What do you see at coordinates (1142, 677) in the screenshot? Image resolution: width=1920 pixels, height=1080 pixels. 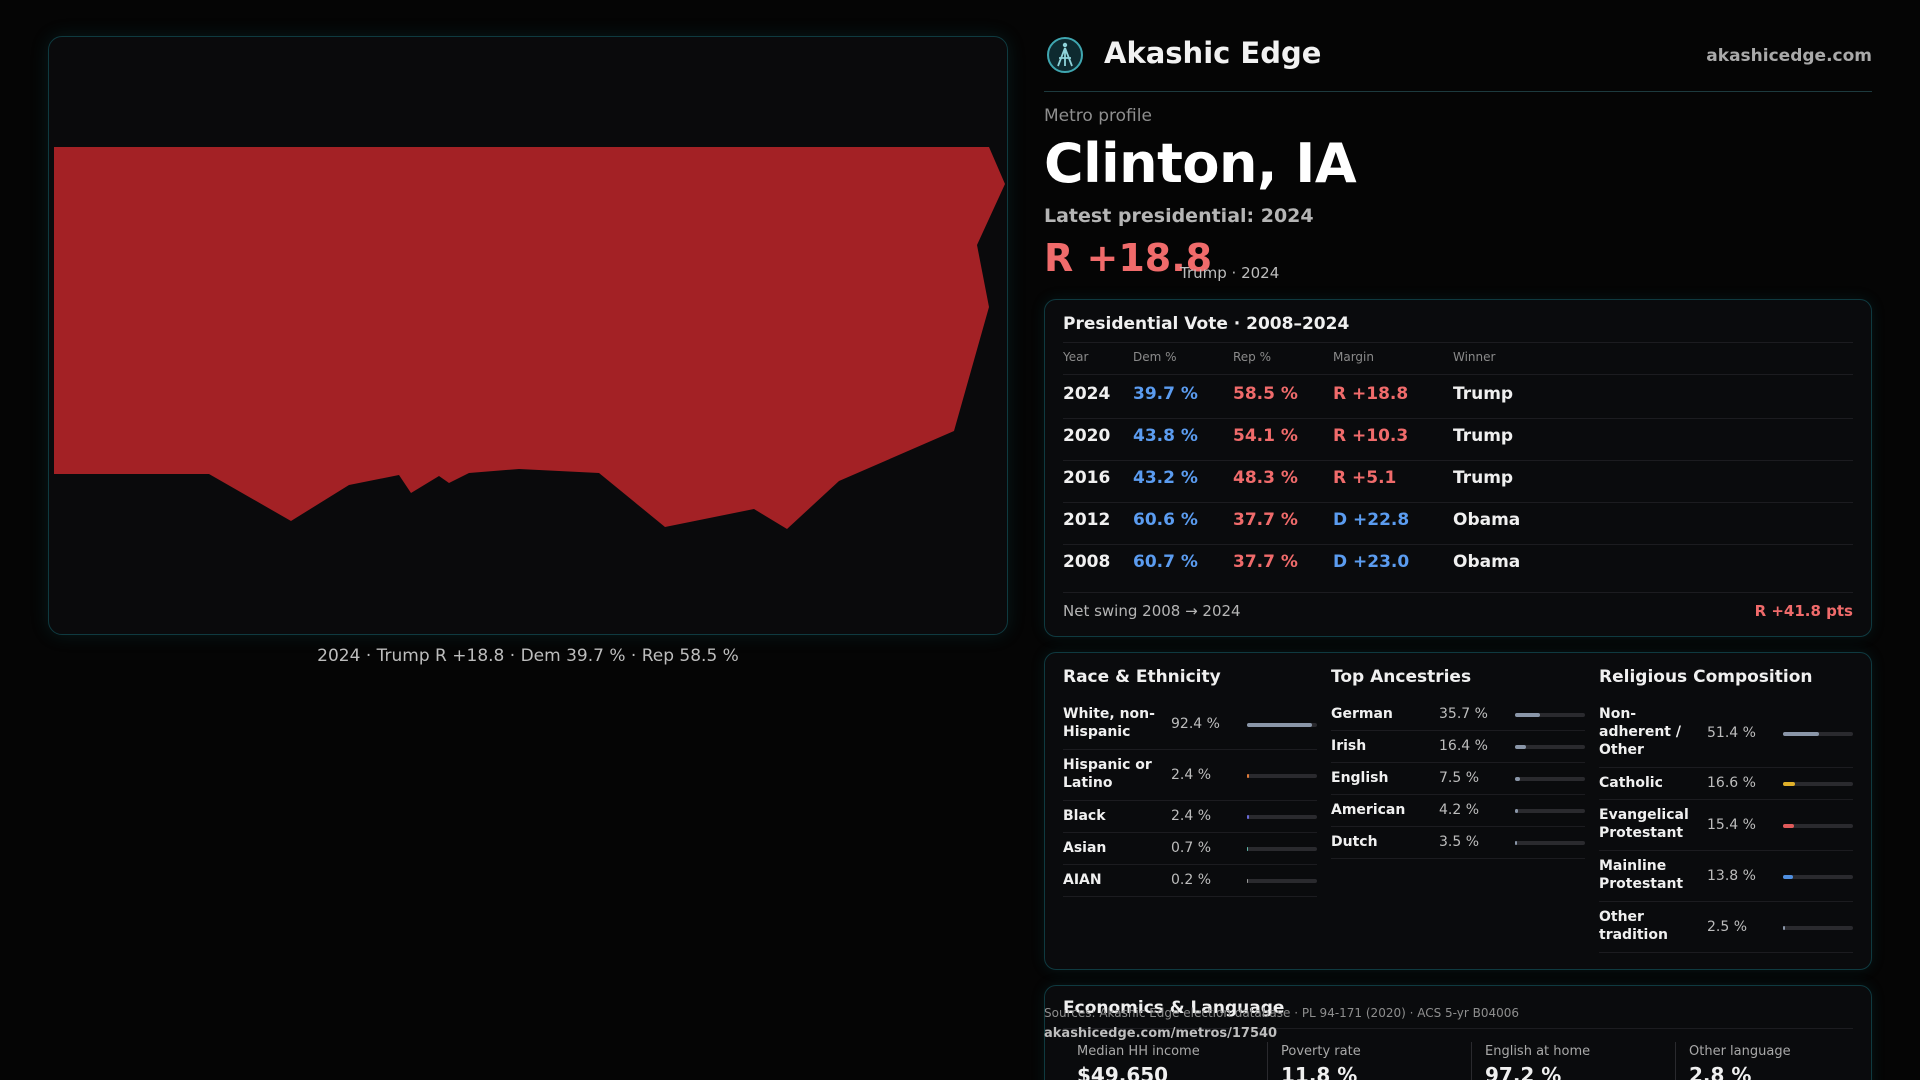 I see `race-title: Race & Ethnicity` at bounding box center [1142, 677].